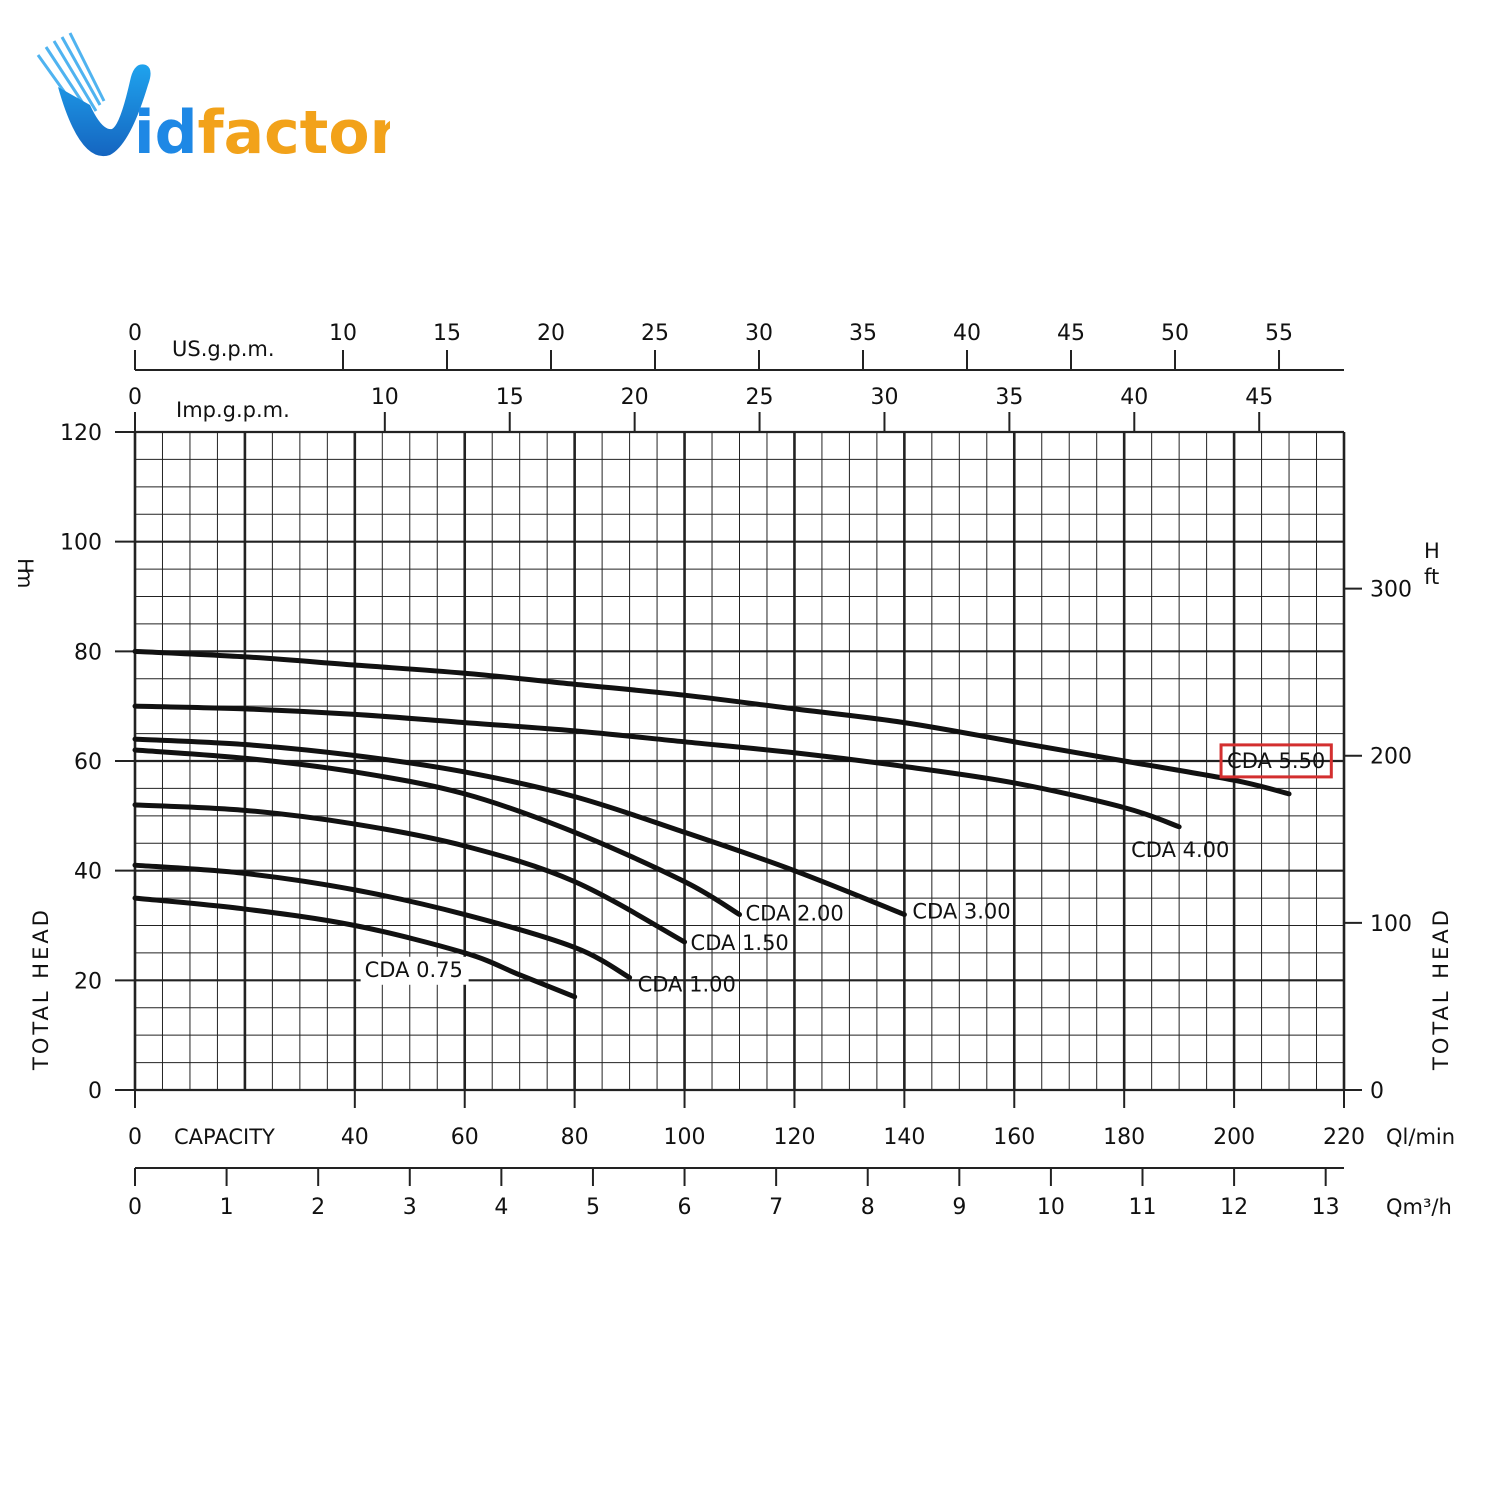 The image size is (1500, 1500). What do you see at coordinates (1344, 1137) in the screenshot?
I see `x-ql-tick-label: 220` at bounding box center [1344, 1137].